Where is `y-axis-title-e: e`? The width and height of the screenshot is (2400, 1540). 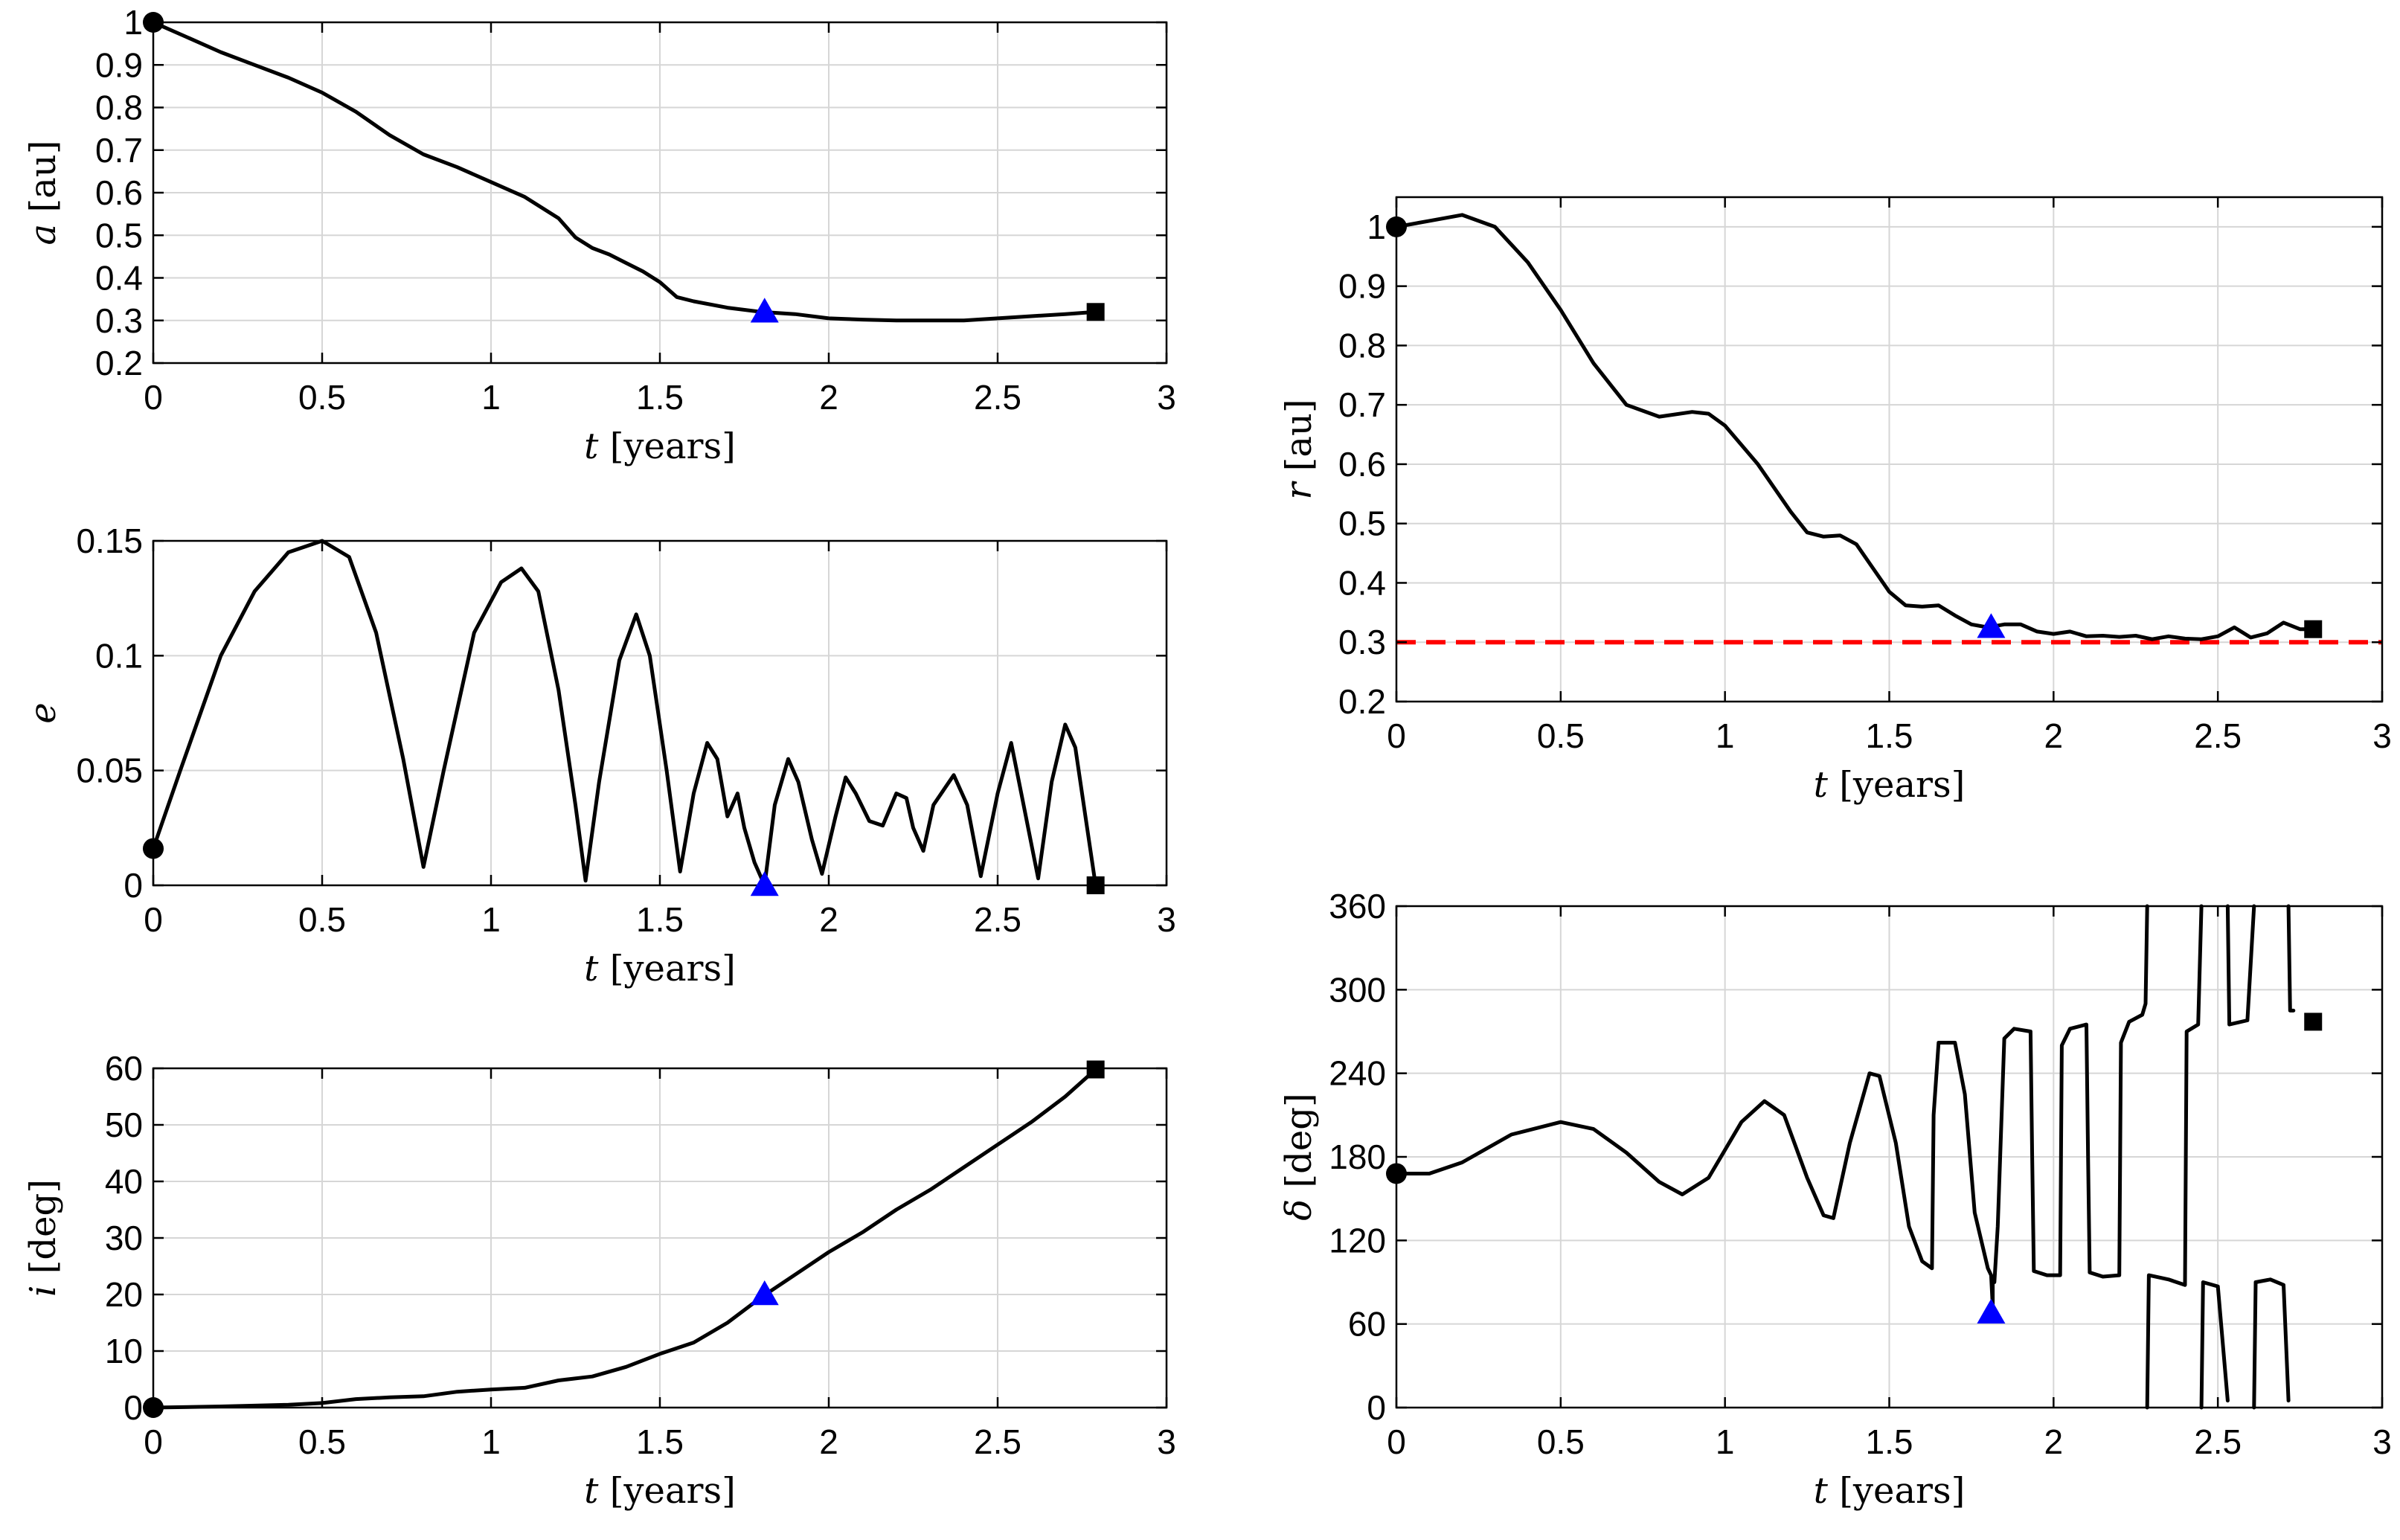 y-axis-title-e: e is located at coordinates (43, 712).